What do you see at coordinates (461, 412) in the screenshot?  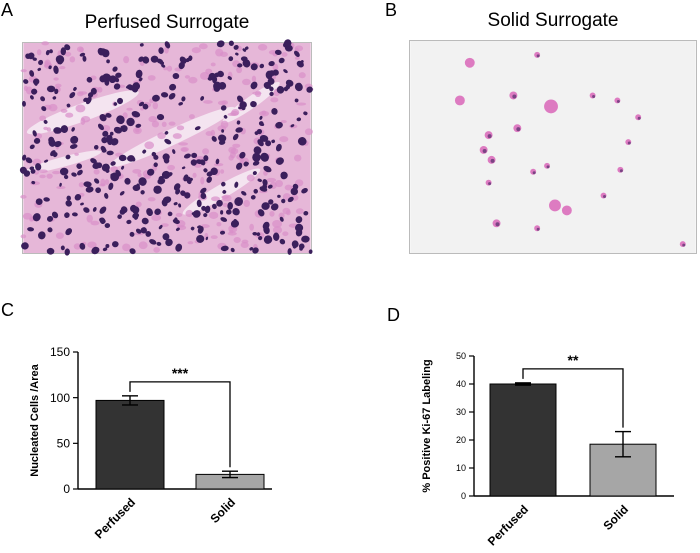 I see `y-tick-label: 30` at bounding box center [461, 412].